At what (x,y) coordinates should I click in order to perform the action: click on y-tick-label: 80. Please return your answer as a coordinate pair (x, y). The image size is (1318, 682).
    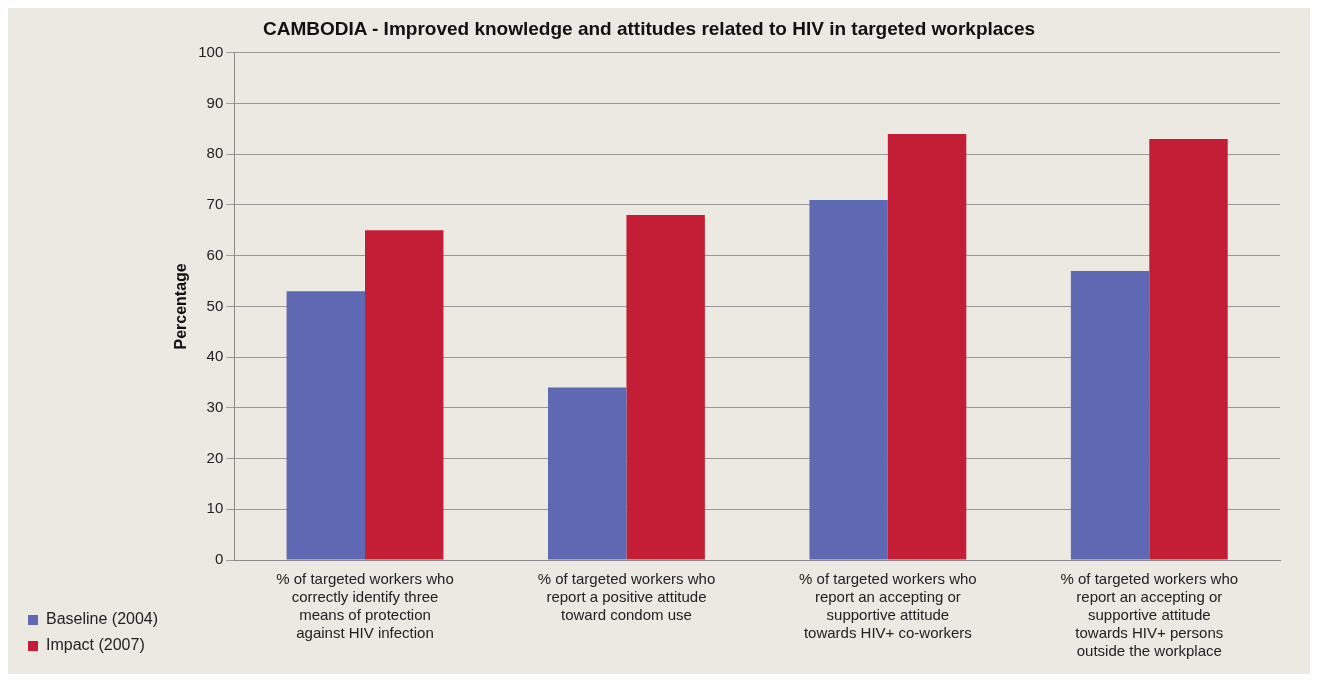
    Looking at the image, I should click on (215, 153).